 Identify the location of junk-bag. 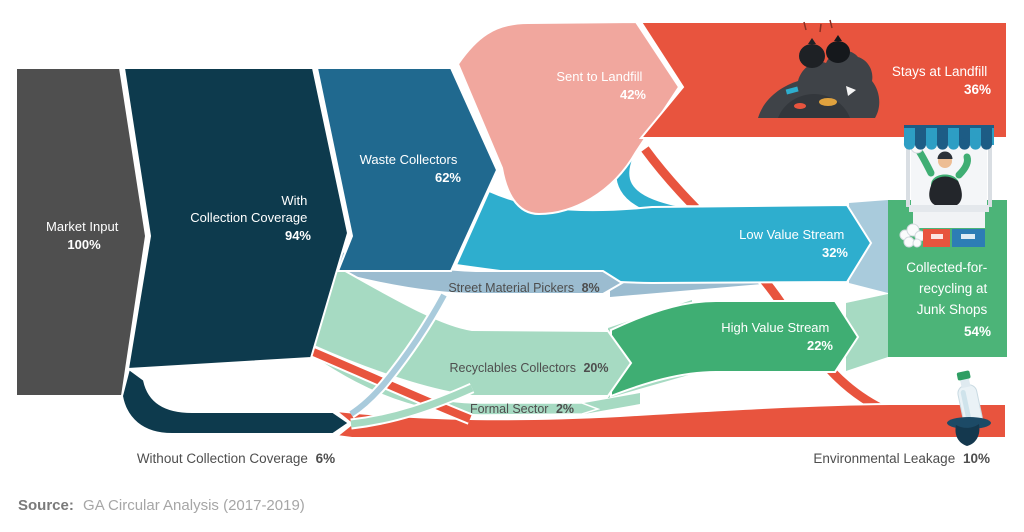
(945, 191).